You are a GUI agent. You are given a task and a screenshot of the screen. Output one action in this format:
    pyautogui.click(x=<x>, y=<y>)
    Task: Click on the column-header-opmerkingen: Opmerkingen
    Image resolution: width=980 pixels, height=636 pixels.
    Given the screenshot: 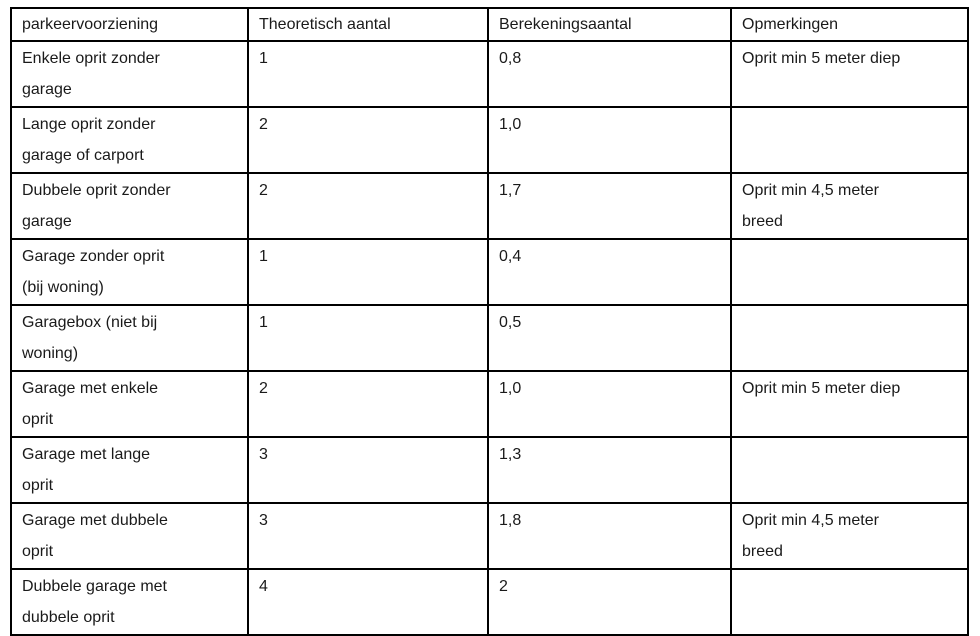 What is the action you would take?
    pyautogui.click(x=849, y=24)
    